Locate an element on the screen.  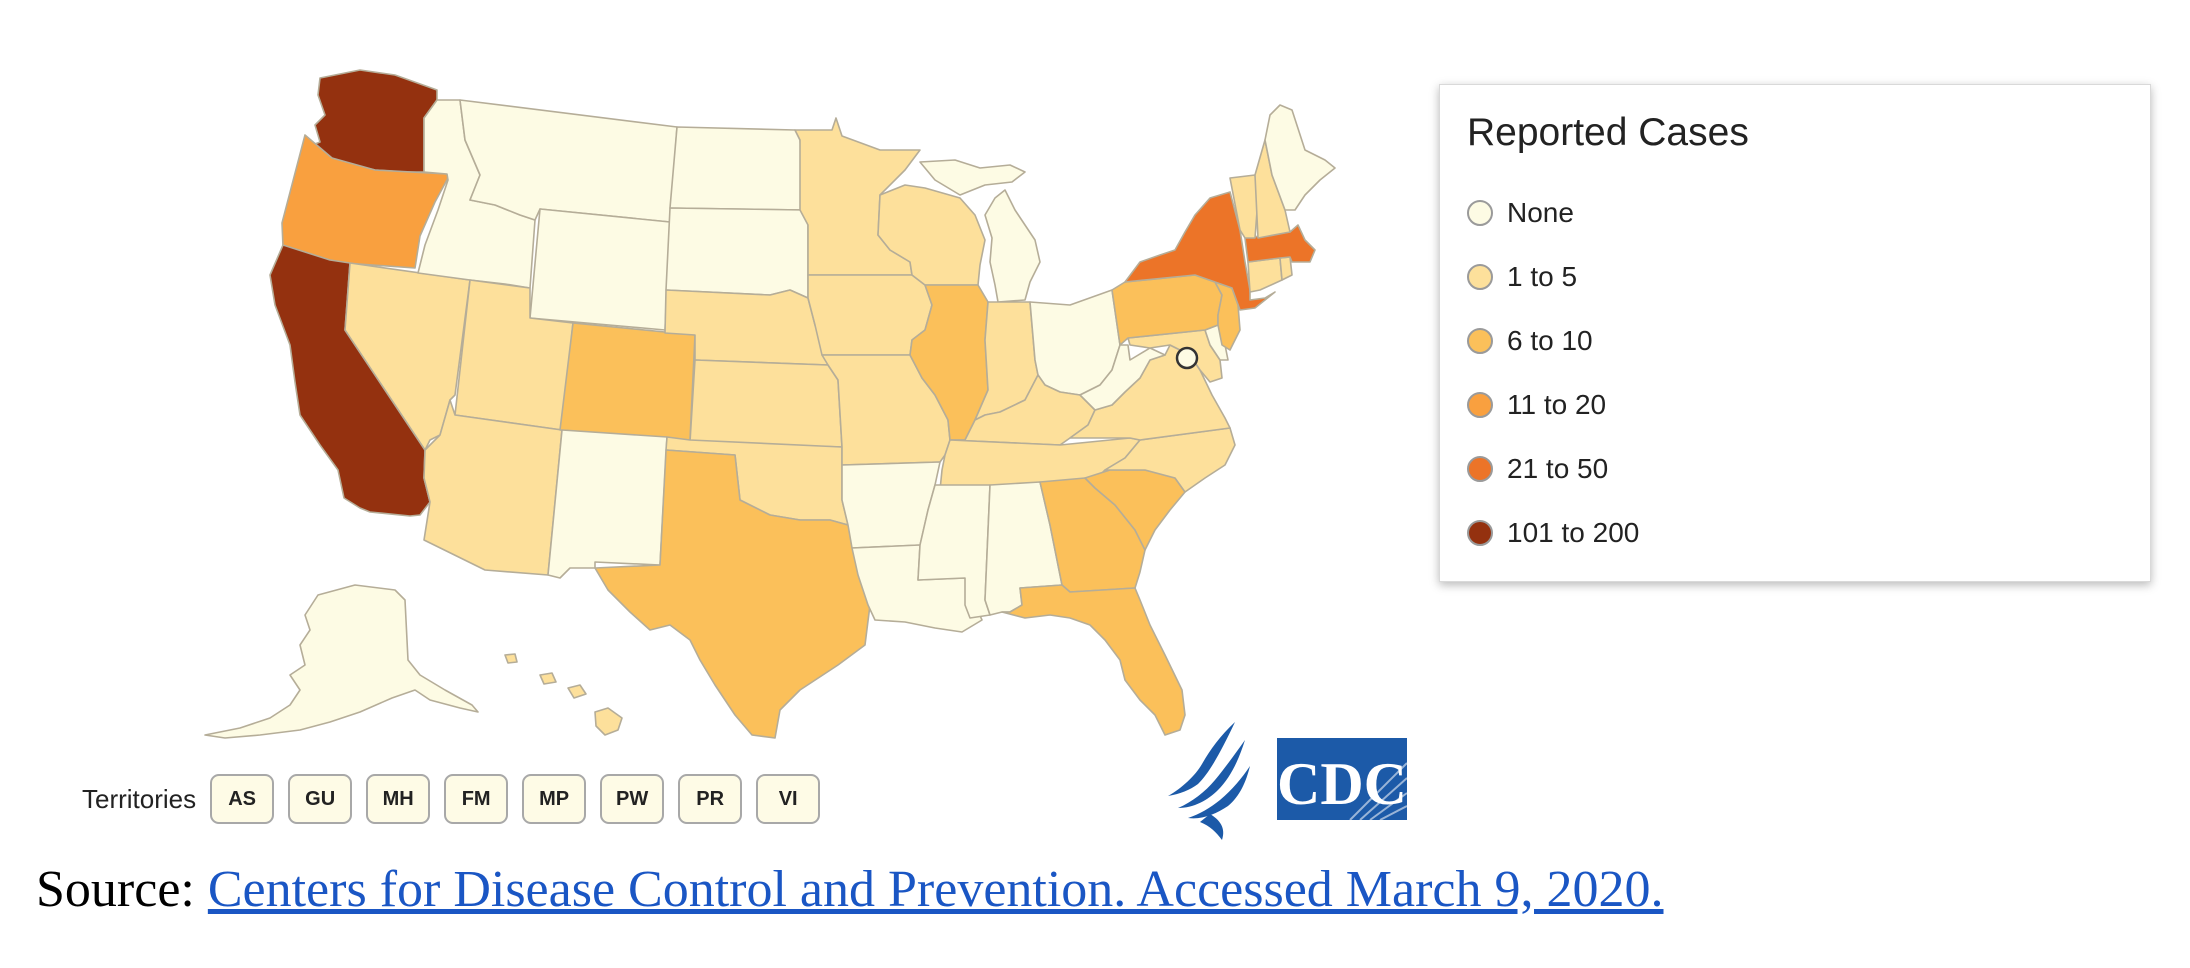
territory-button-gu: GU is located at coordinates (320, 799).